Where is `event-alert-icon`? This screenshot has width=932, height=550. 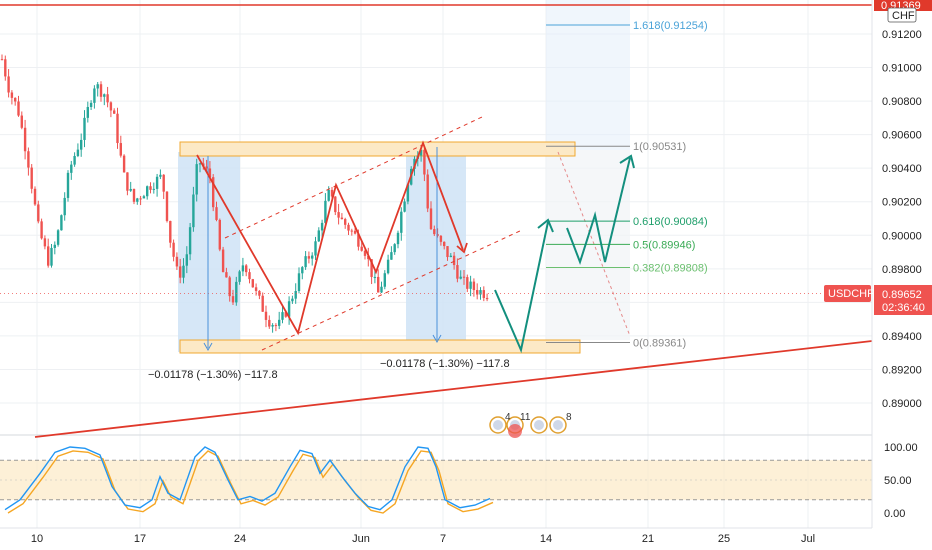
event-alert-icon is located at coordinates (515, 431).